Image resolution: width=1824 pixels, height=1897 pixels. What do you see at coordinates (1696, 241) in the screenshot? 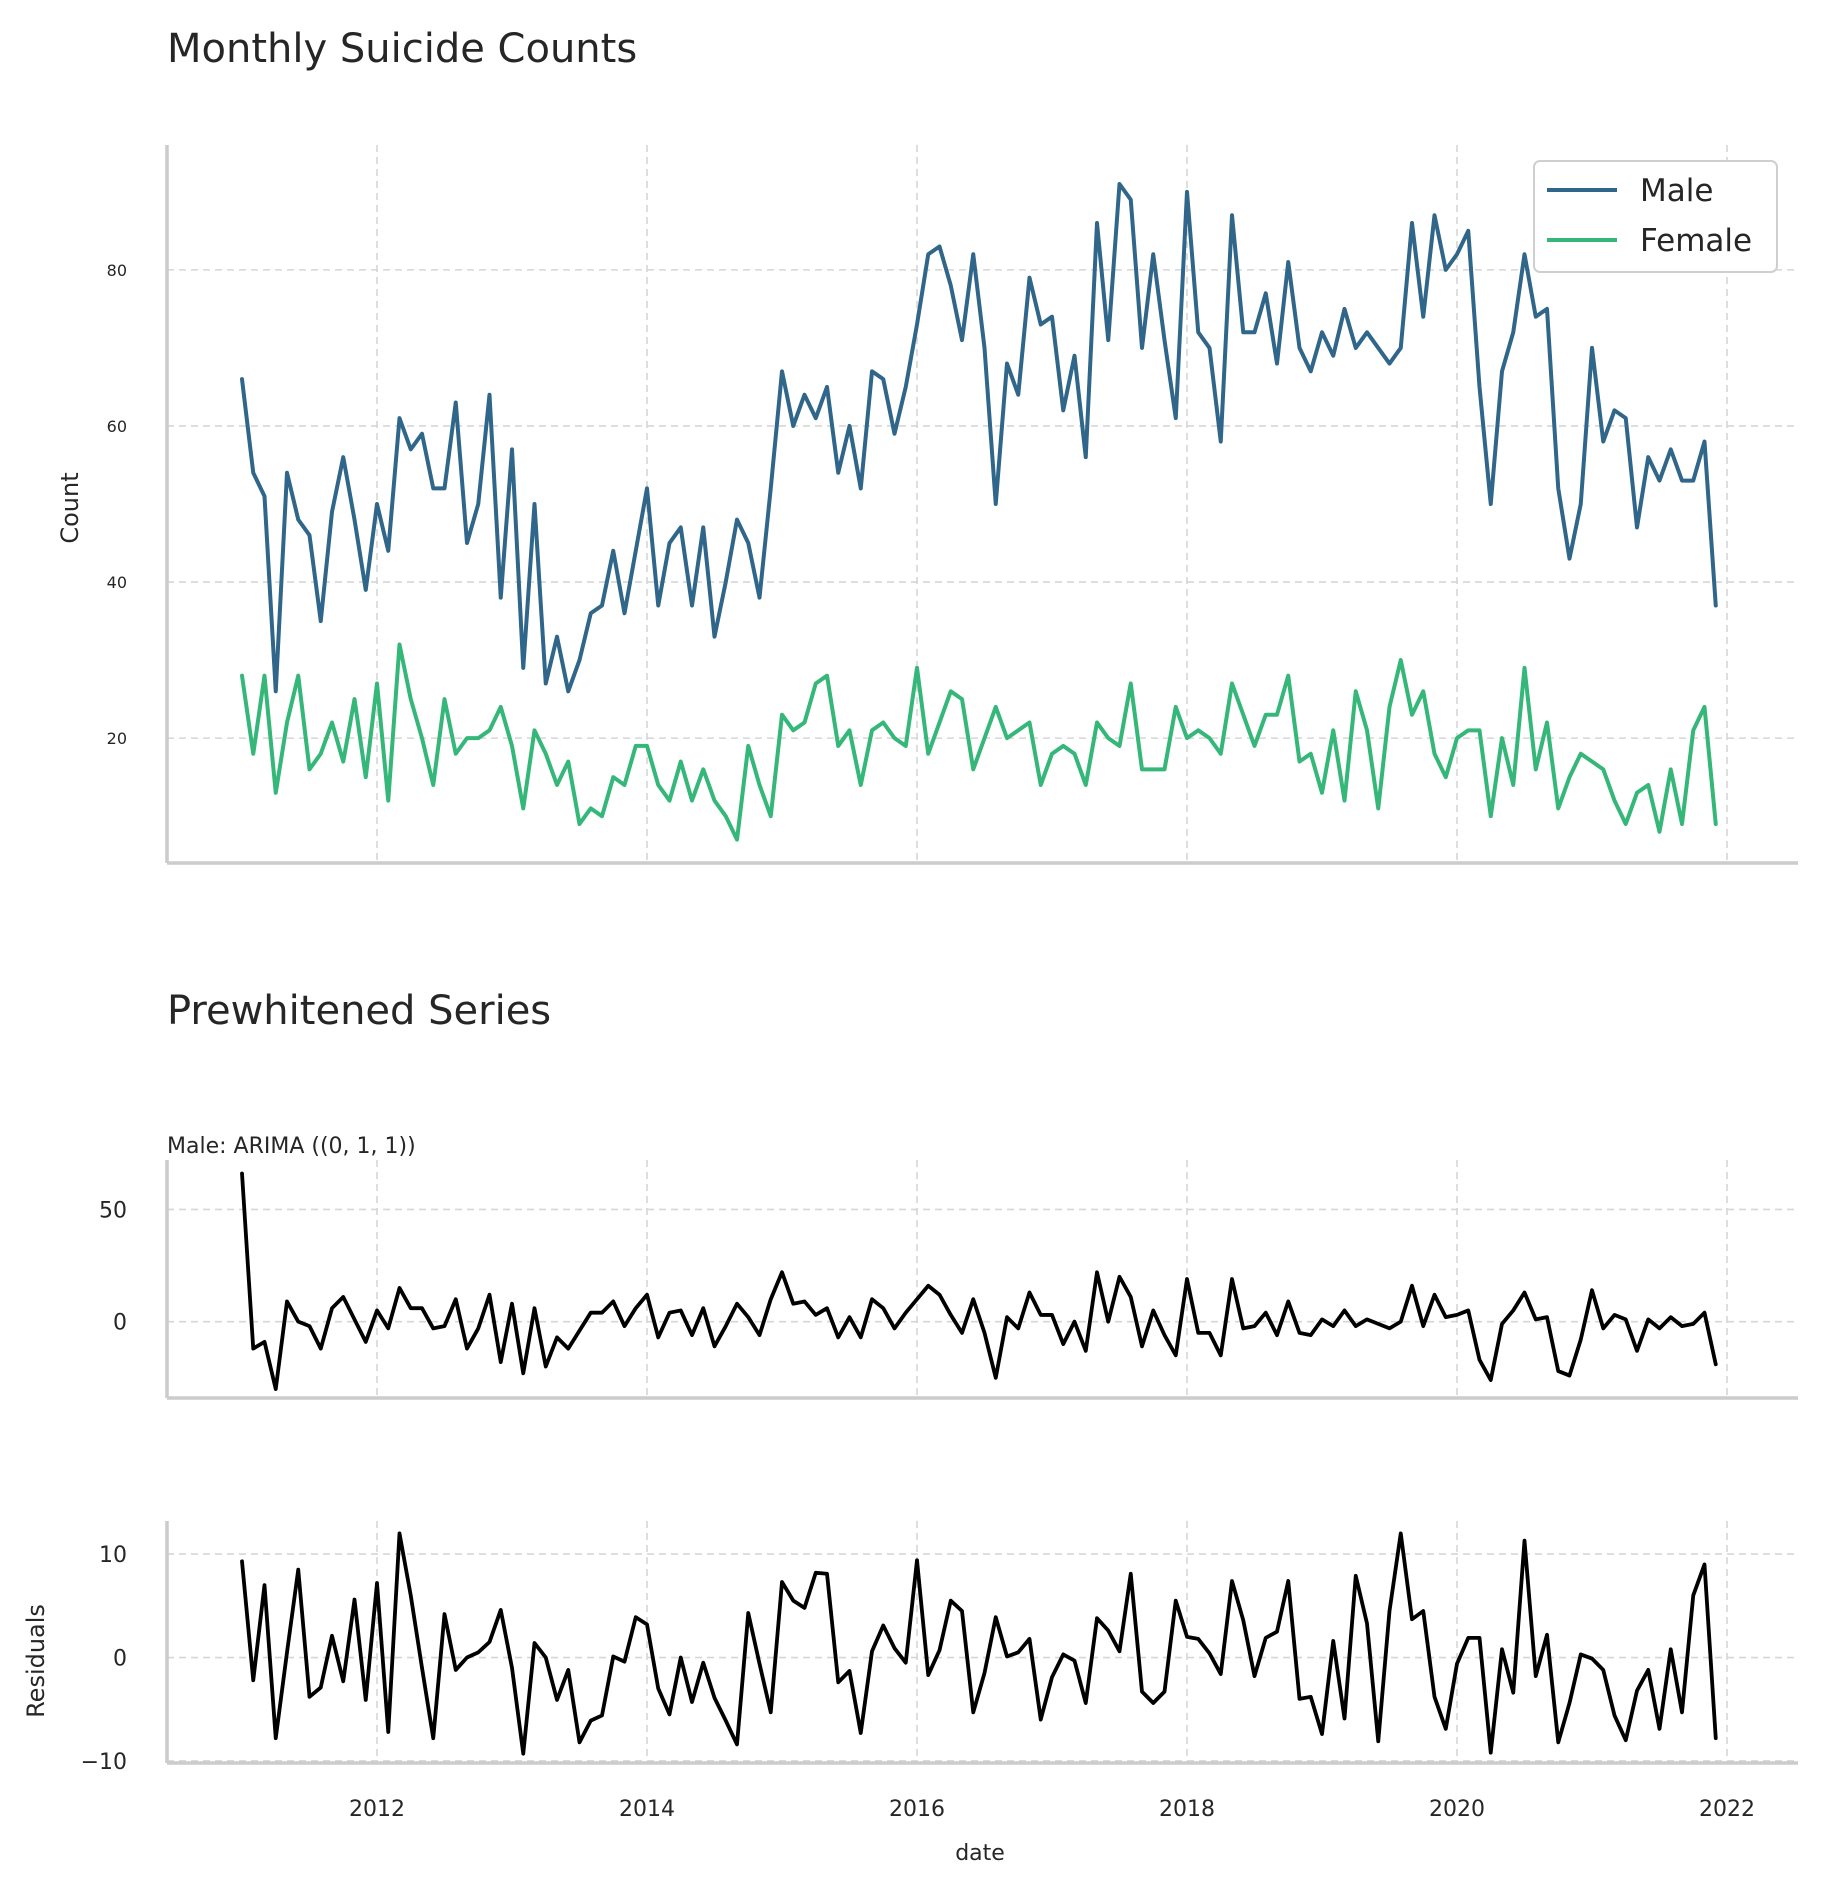
I see `legend-label-female: Female` at bounding box center [1696, 241].